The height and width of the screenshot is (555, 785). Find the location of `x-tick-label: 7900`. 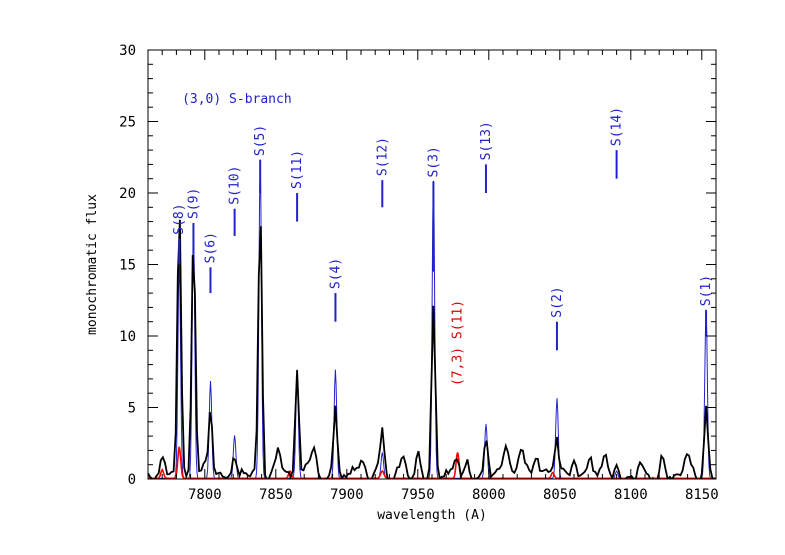

x-tick-label: 7900 is located at coordinates (347, 495).